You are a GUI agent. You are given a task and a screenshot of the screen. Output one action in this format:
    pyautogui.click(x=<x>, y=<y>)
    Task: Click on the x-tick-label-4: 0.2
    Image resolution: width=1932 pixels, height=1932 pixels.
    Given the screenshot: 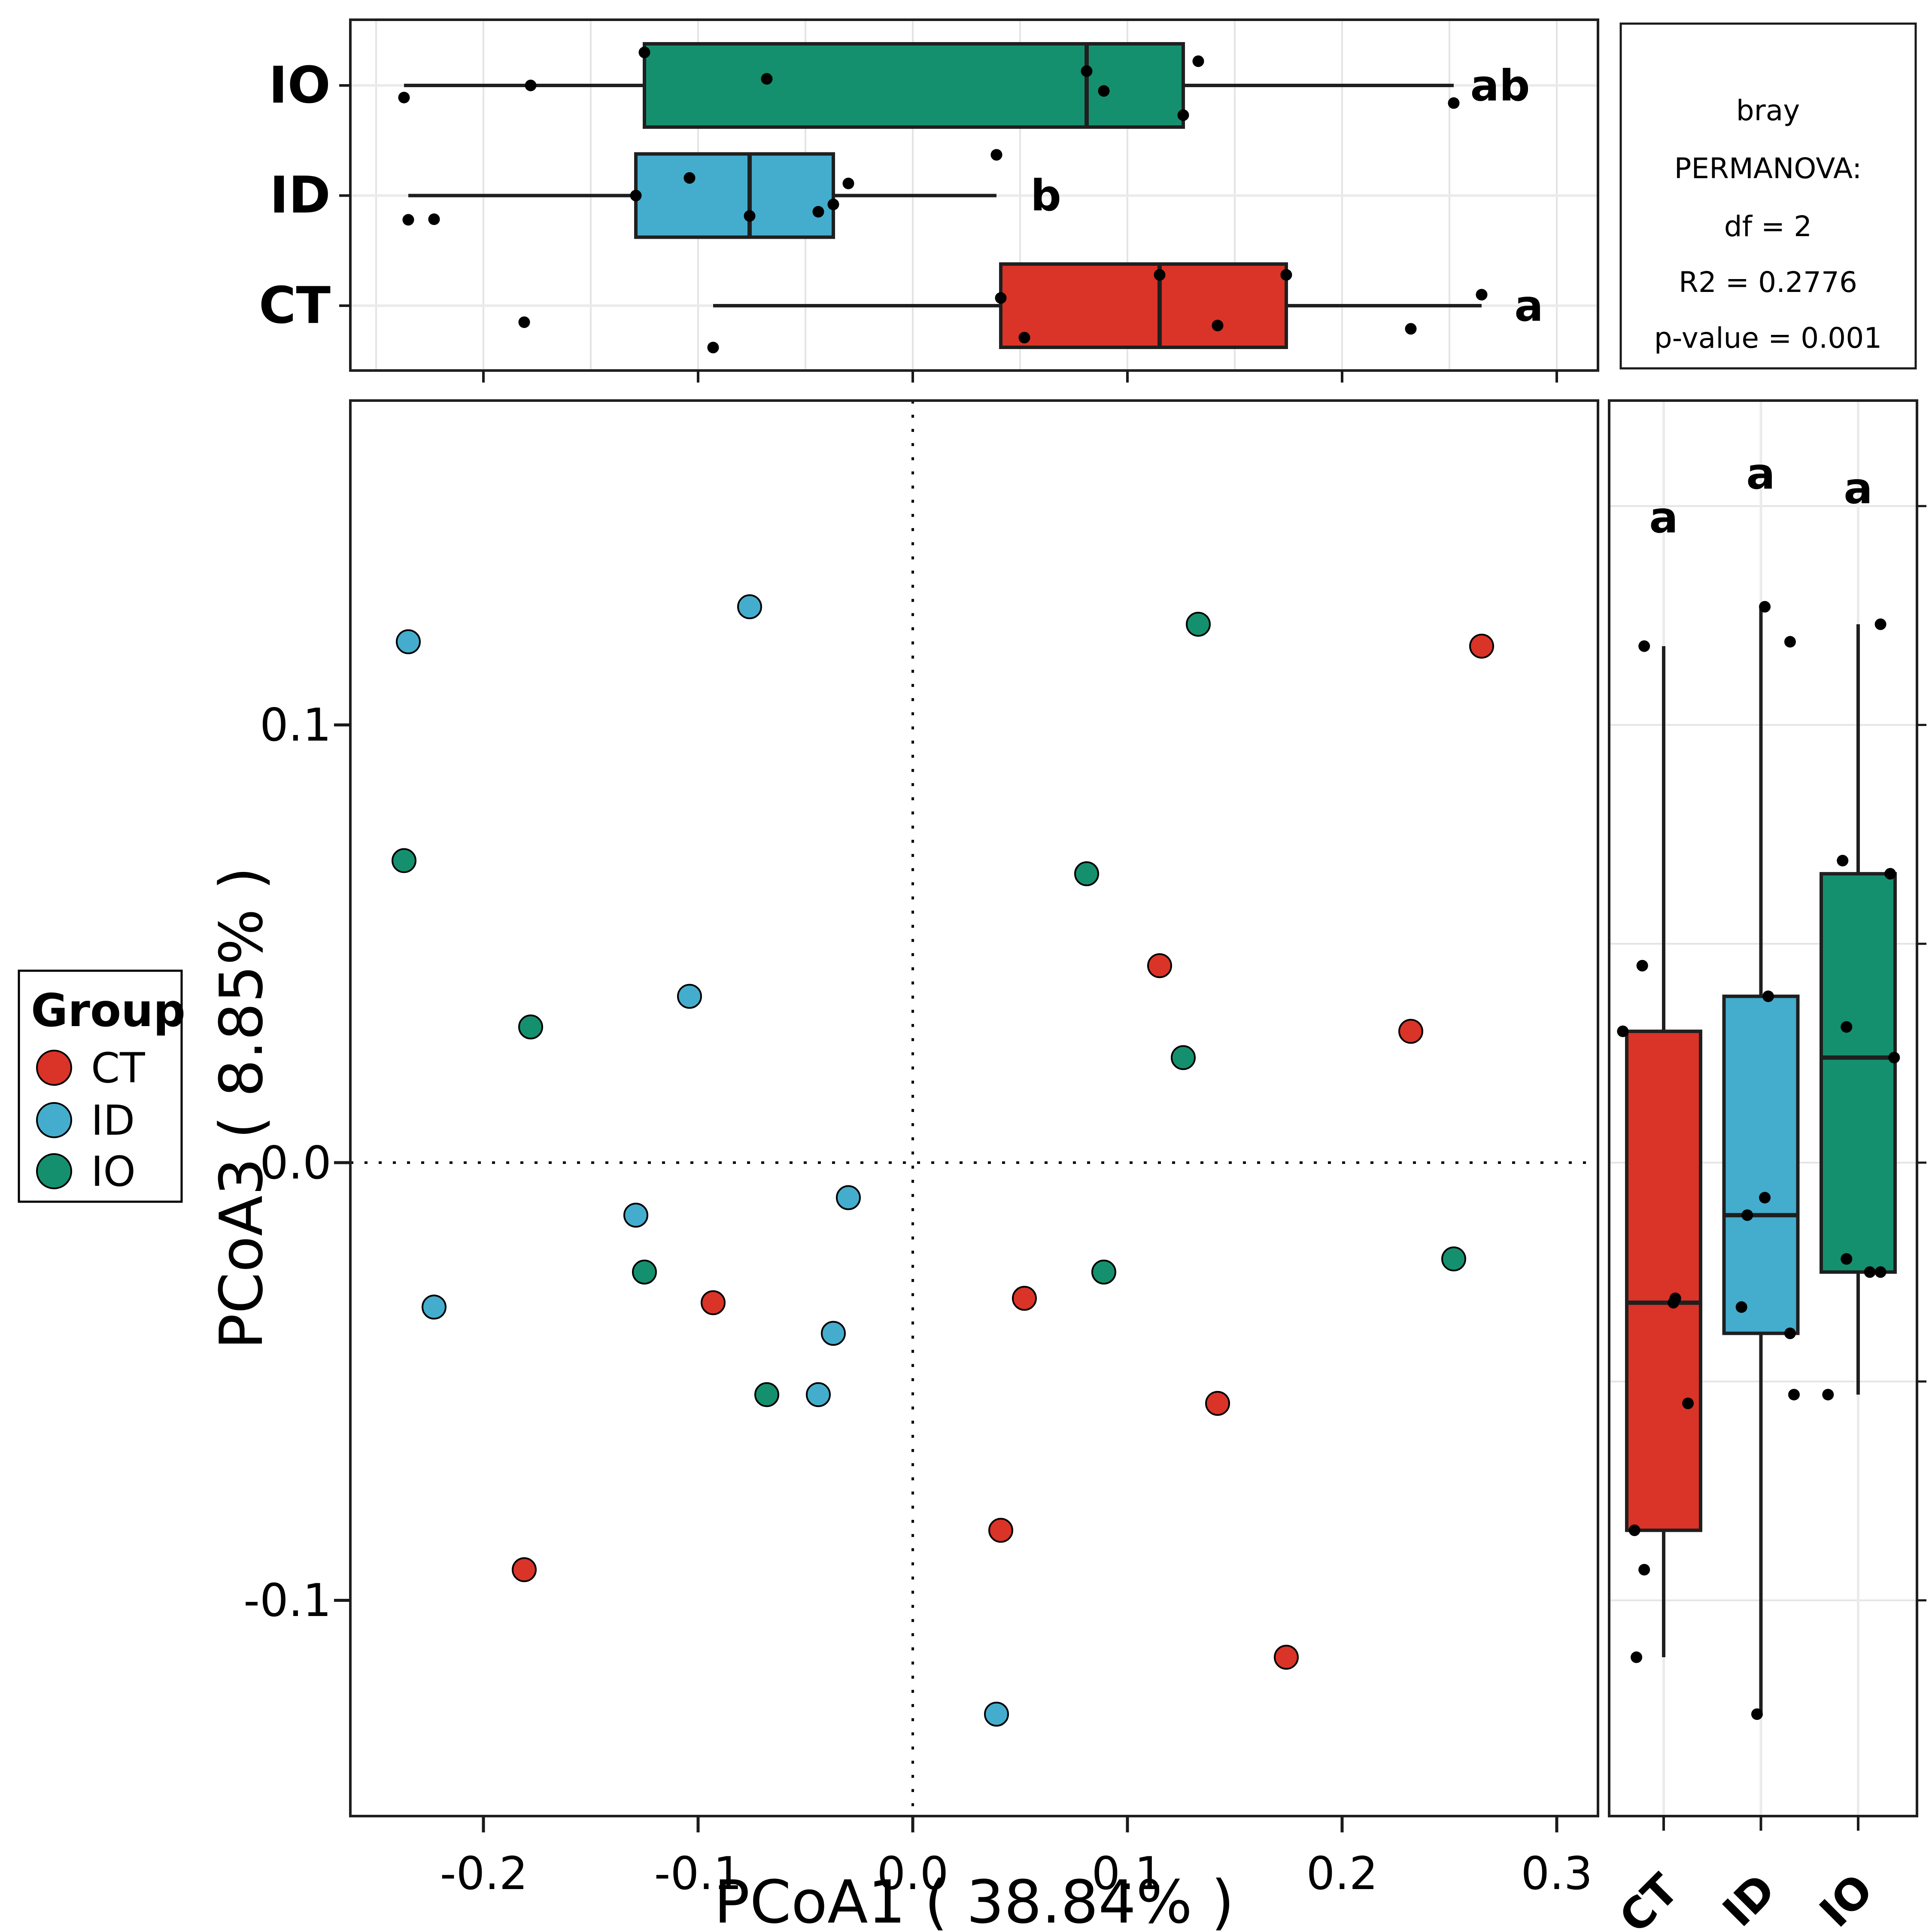 What is the action you would take?
    pyautogui.click(x=1342, y=1873)
    